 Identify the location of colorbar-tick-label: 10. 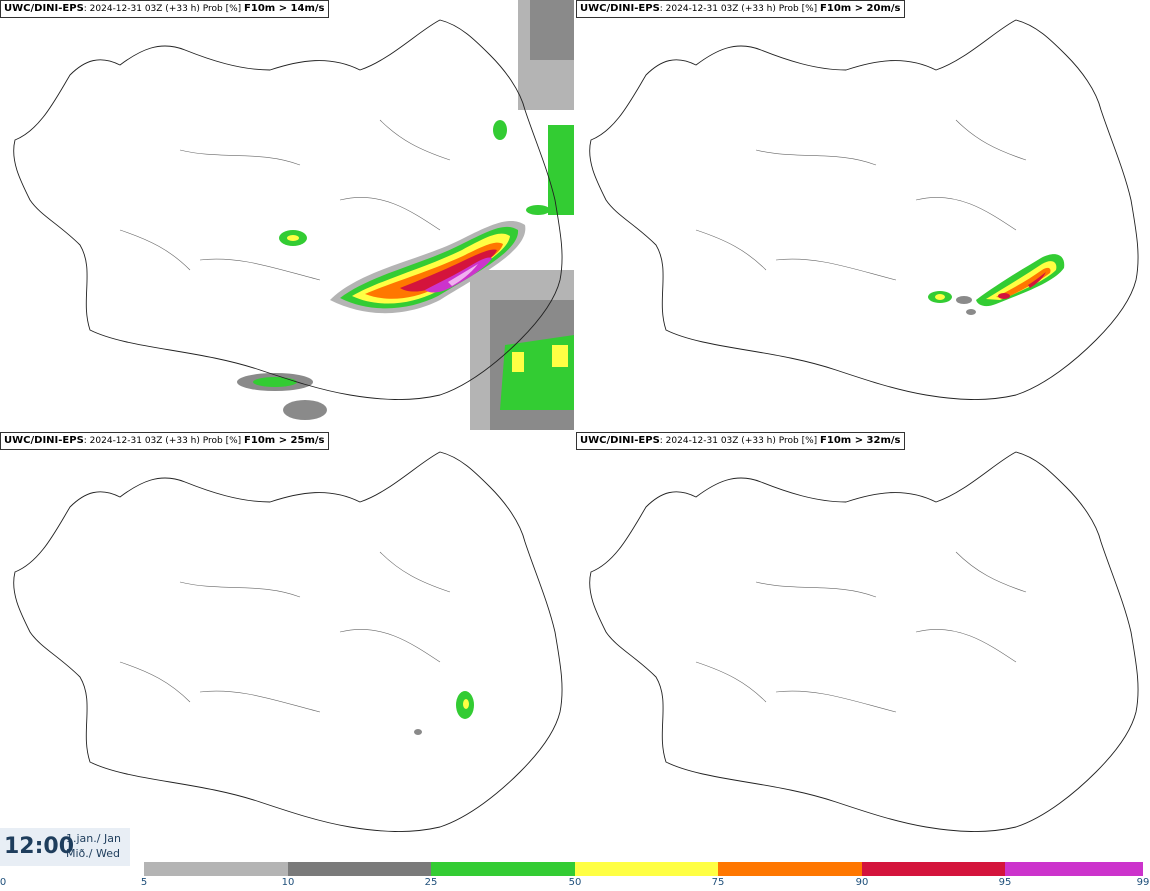
(288, 882).